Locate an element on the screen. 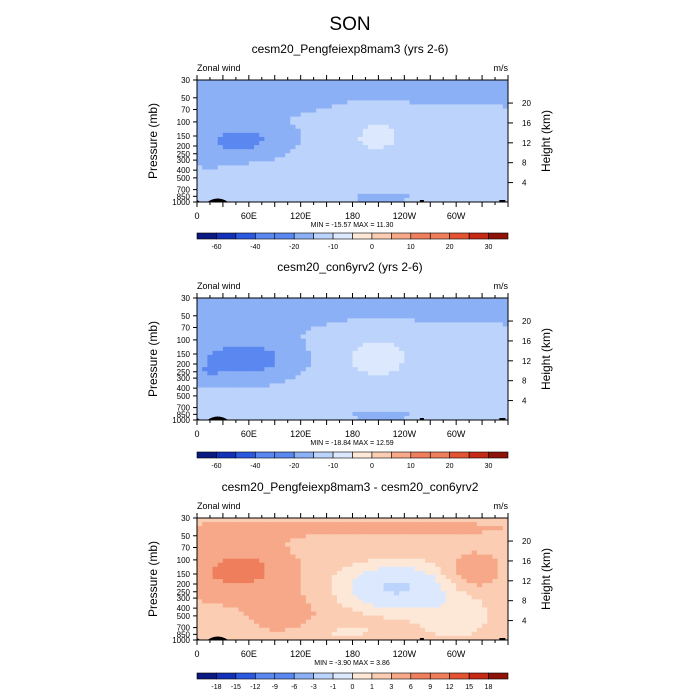  y2-axis-label: Height (km) is located at coordinates (546, 141).